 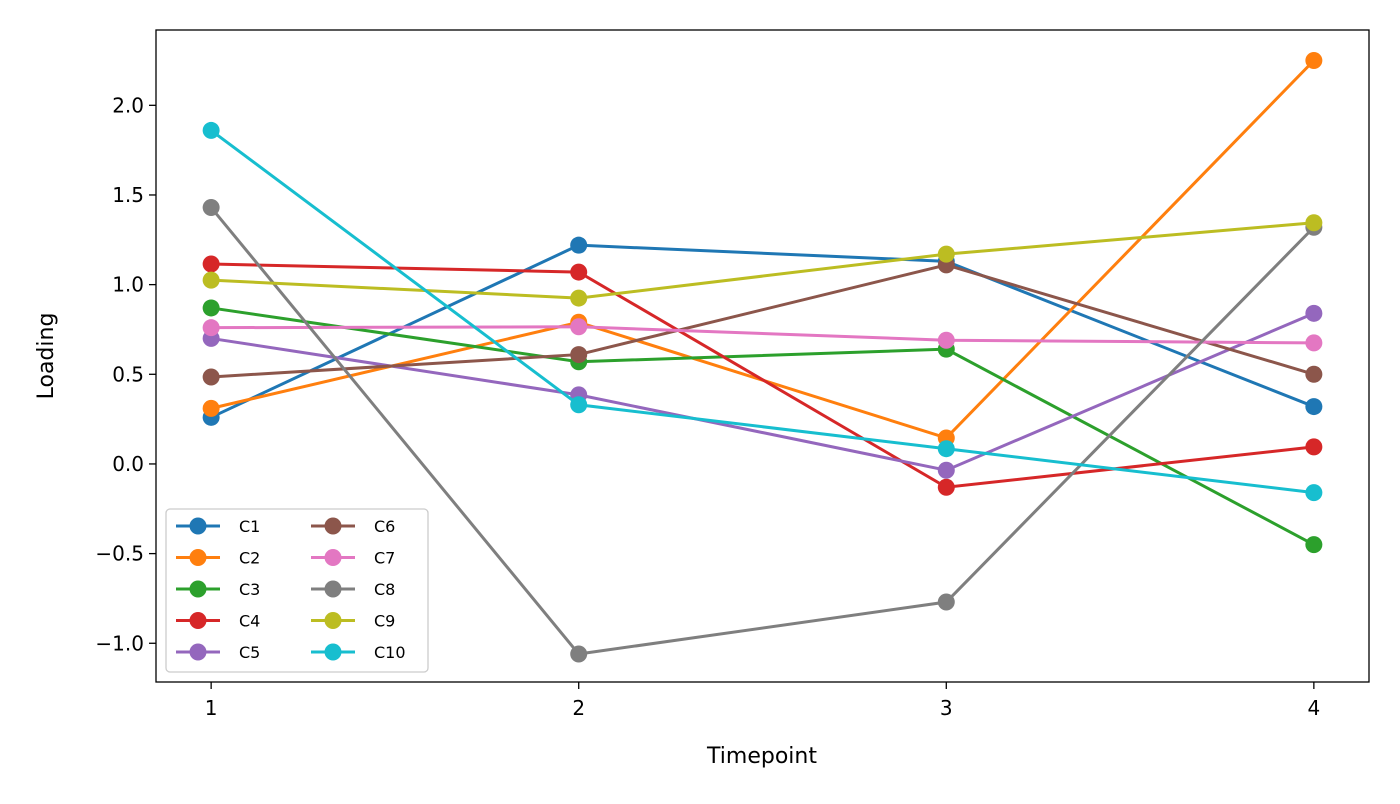 I want to click on legend-label: C6, so click(x=384, y=526).